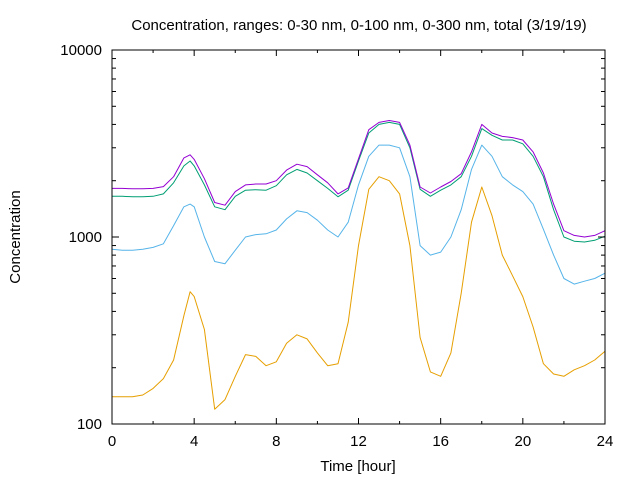  What do you see at coordinates (358, 441) in the screenshot?
I see `x-tick-label: 12` at bounding box center [358, 441].